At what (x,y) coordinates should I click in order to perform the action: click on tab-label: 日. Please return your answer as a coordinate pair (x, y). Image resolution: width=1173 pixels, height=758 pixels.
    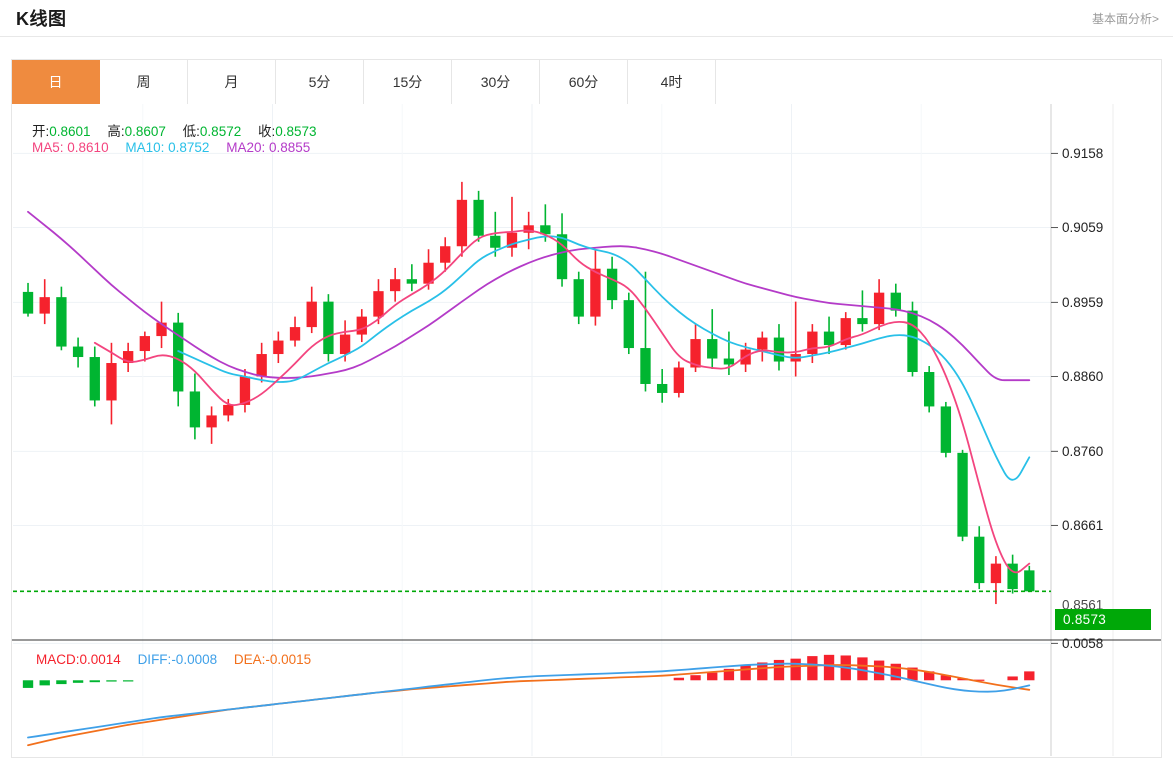
    Looking at the image, I should click on (55, 82).